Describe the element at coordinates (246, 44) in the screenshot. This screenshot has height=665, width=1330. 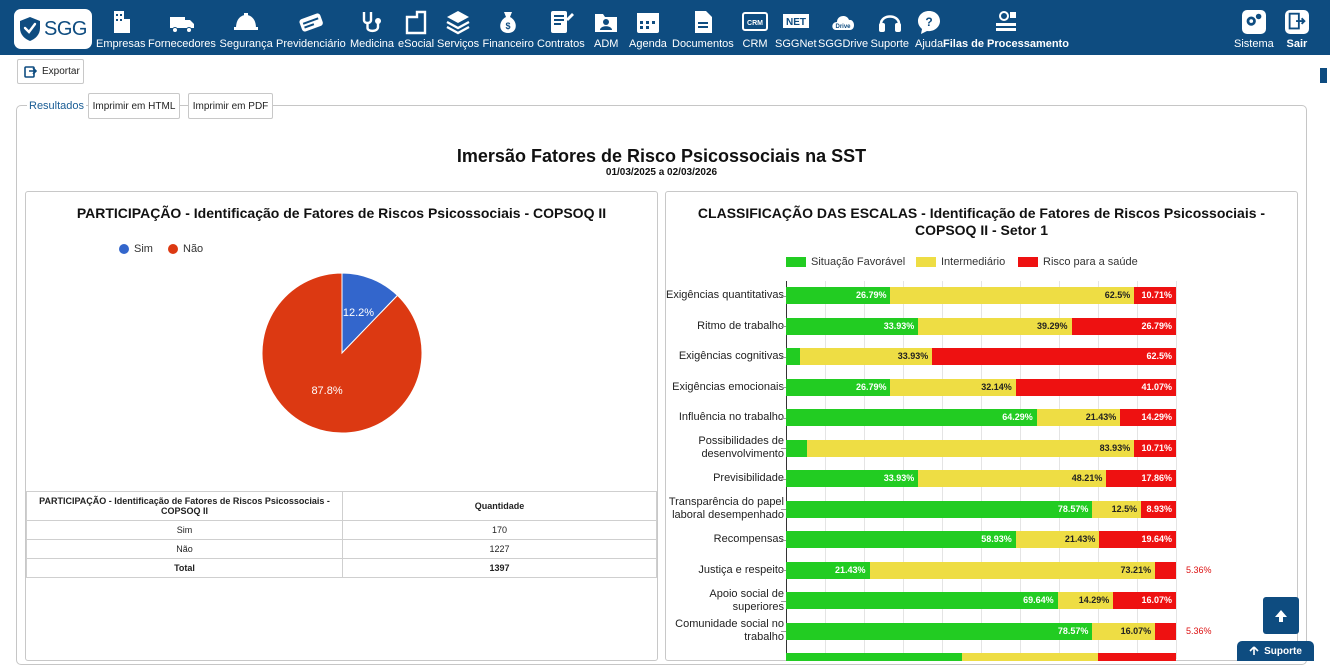
I see `nav-item-label: Segurança` at that location.